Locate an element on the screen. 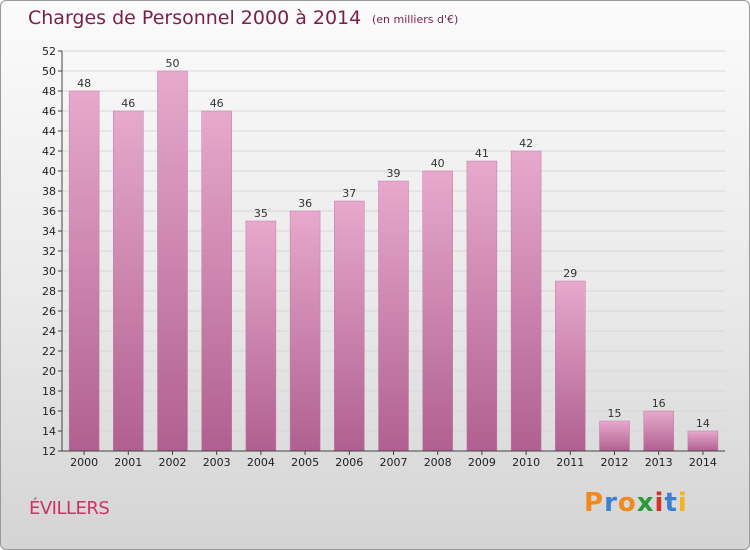 Image resolution: width=750 pixels, height=550 pixels. data-label: 16 is located at coordinates (659, 403).